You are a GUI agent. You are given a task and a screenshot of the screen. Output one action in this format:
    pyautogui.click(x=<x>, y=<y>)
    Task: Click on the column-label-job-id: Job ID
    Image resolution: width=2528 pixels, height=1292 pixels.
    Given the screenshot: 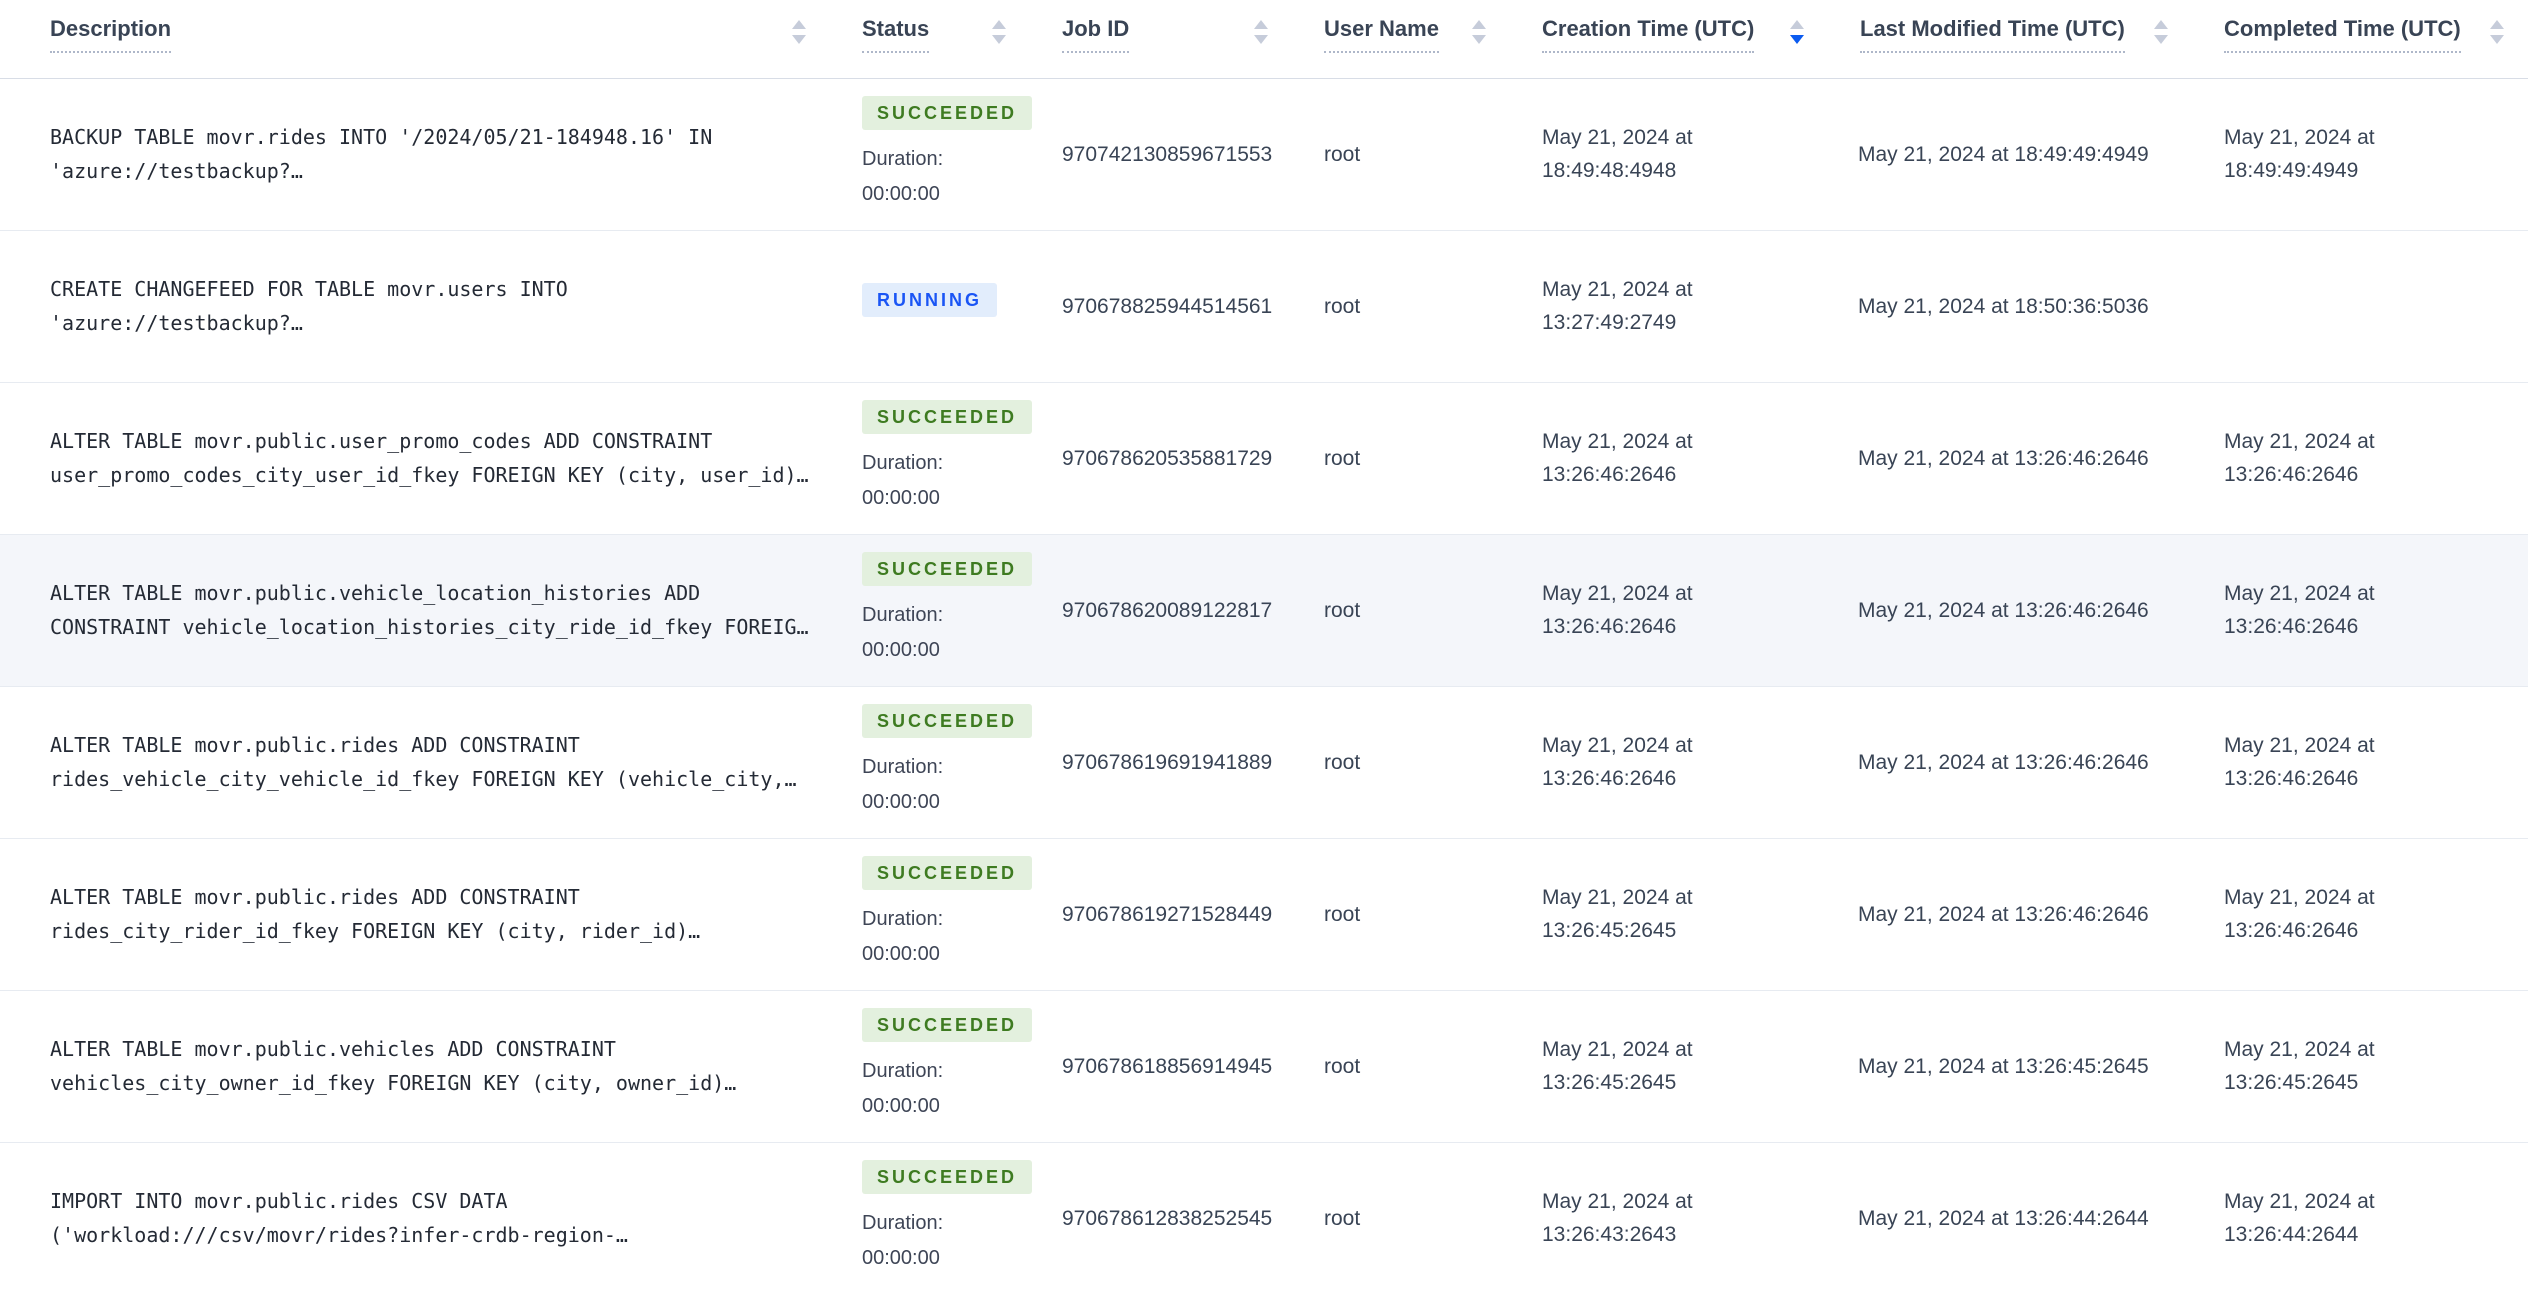 What is the action you would take?
    pyautogui.click(x=1096, y=34)
    